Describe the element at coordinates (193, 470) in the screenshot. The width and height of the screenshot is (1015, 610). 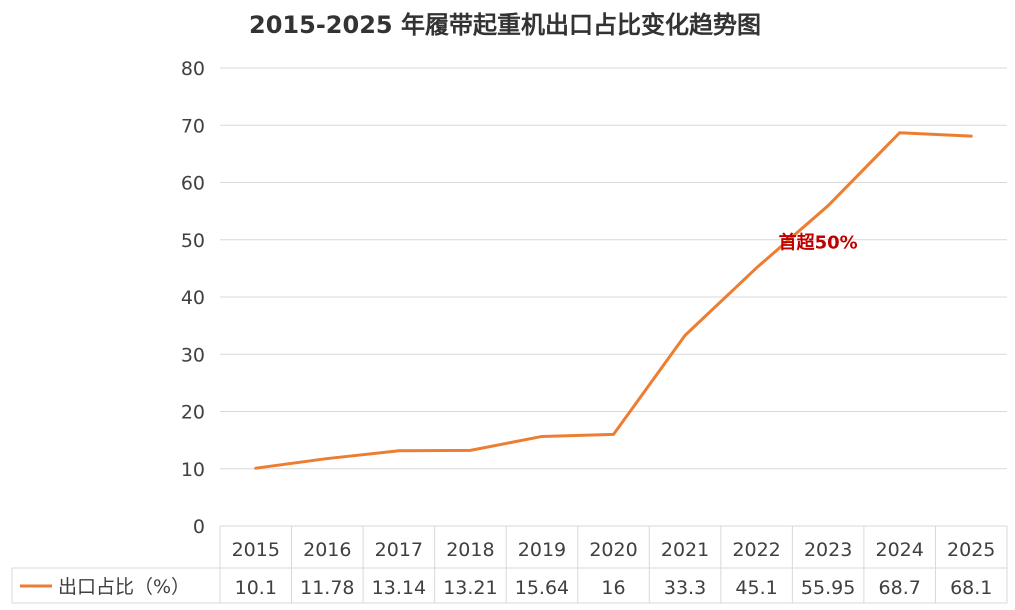
I see `y-tick-label: 10` at that location.